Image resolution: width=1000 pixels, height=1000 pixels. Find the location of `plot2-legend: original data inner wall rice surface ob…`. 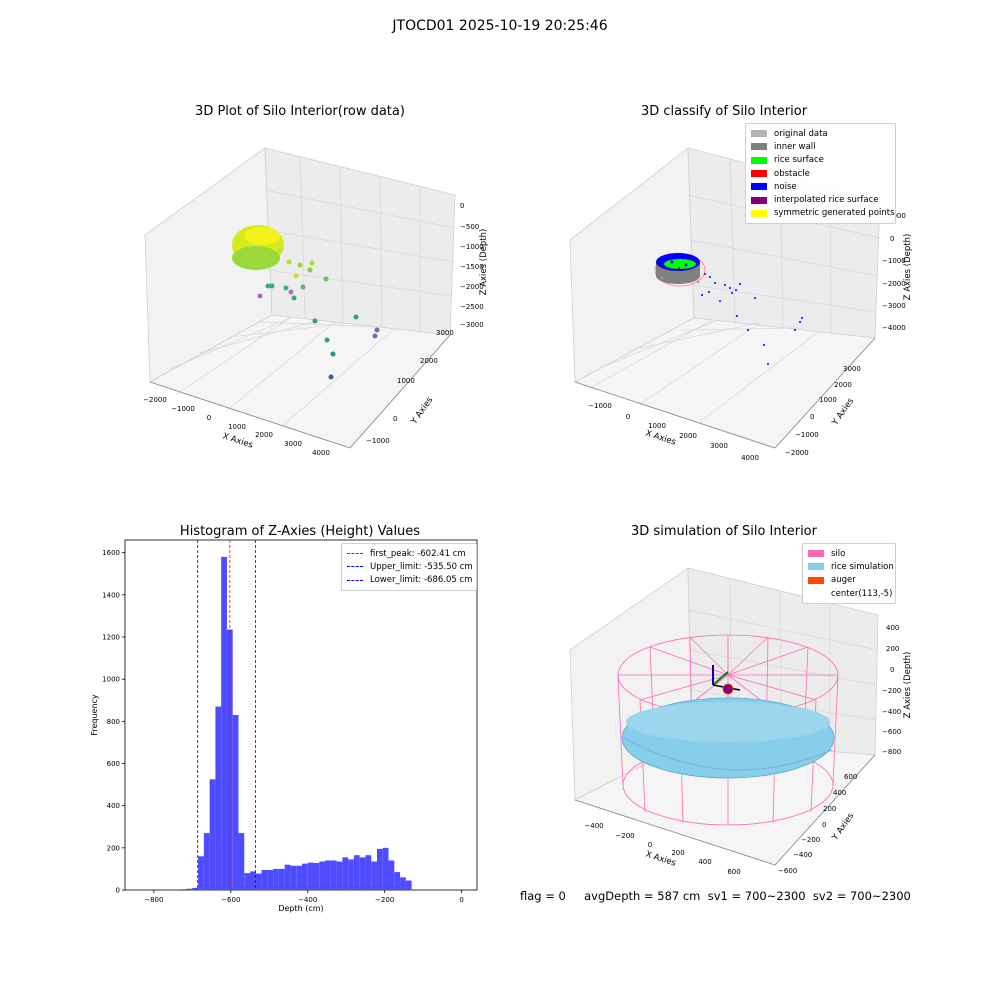

plot2-legend: original data inner wall rice surface ob… is located at coordinates (820, 174).